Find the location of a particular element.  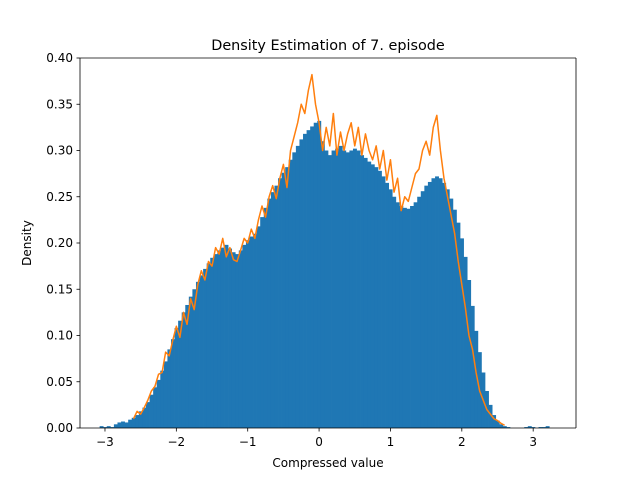

x-tick-label: 0 is located at coordinates (319, 442).